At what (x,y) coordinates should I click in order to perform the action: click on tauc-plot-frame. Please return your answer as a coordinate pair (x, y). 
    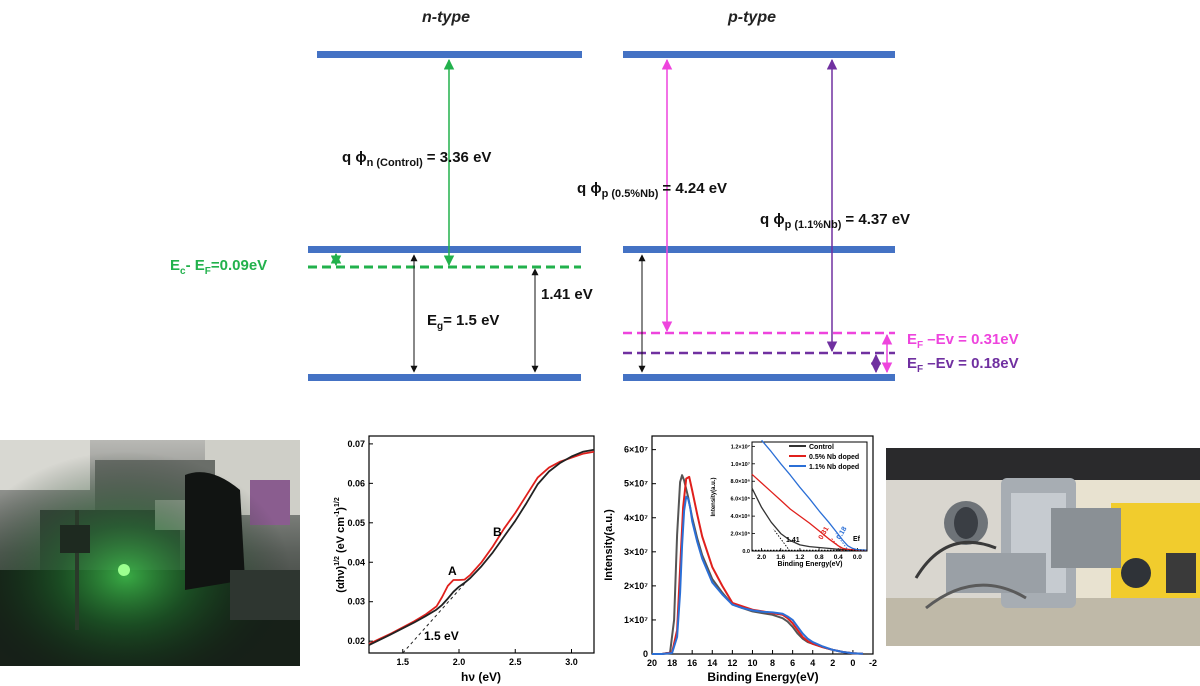
    Looking at the image, I should click on (481, 544).